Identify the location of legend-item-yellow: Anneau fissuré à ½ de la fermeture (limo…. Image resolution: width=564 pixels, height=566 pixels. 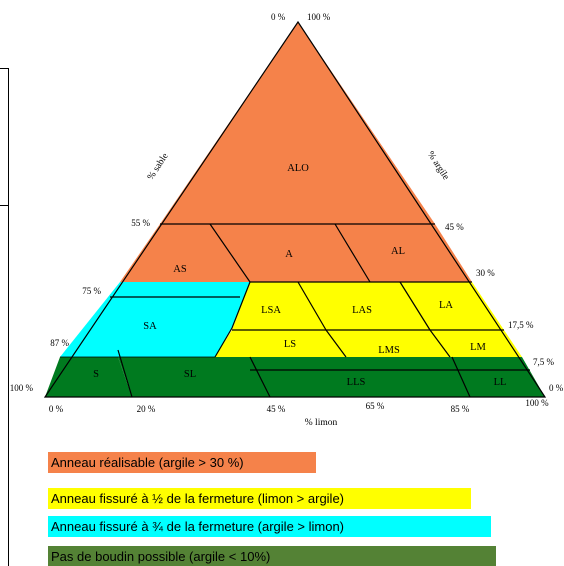
(259, 498).